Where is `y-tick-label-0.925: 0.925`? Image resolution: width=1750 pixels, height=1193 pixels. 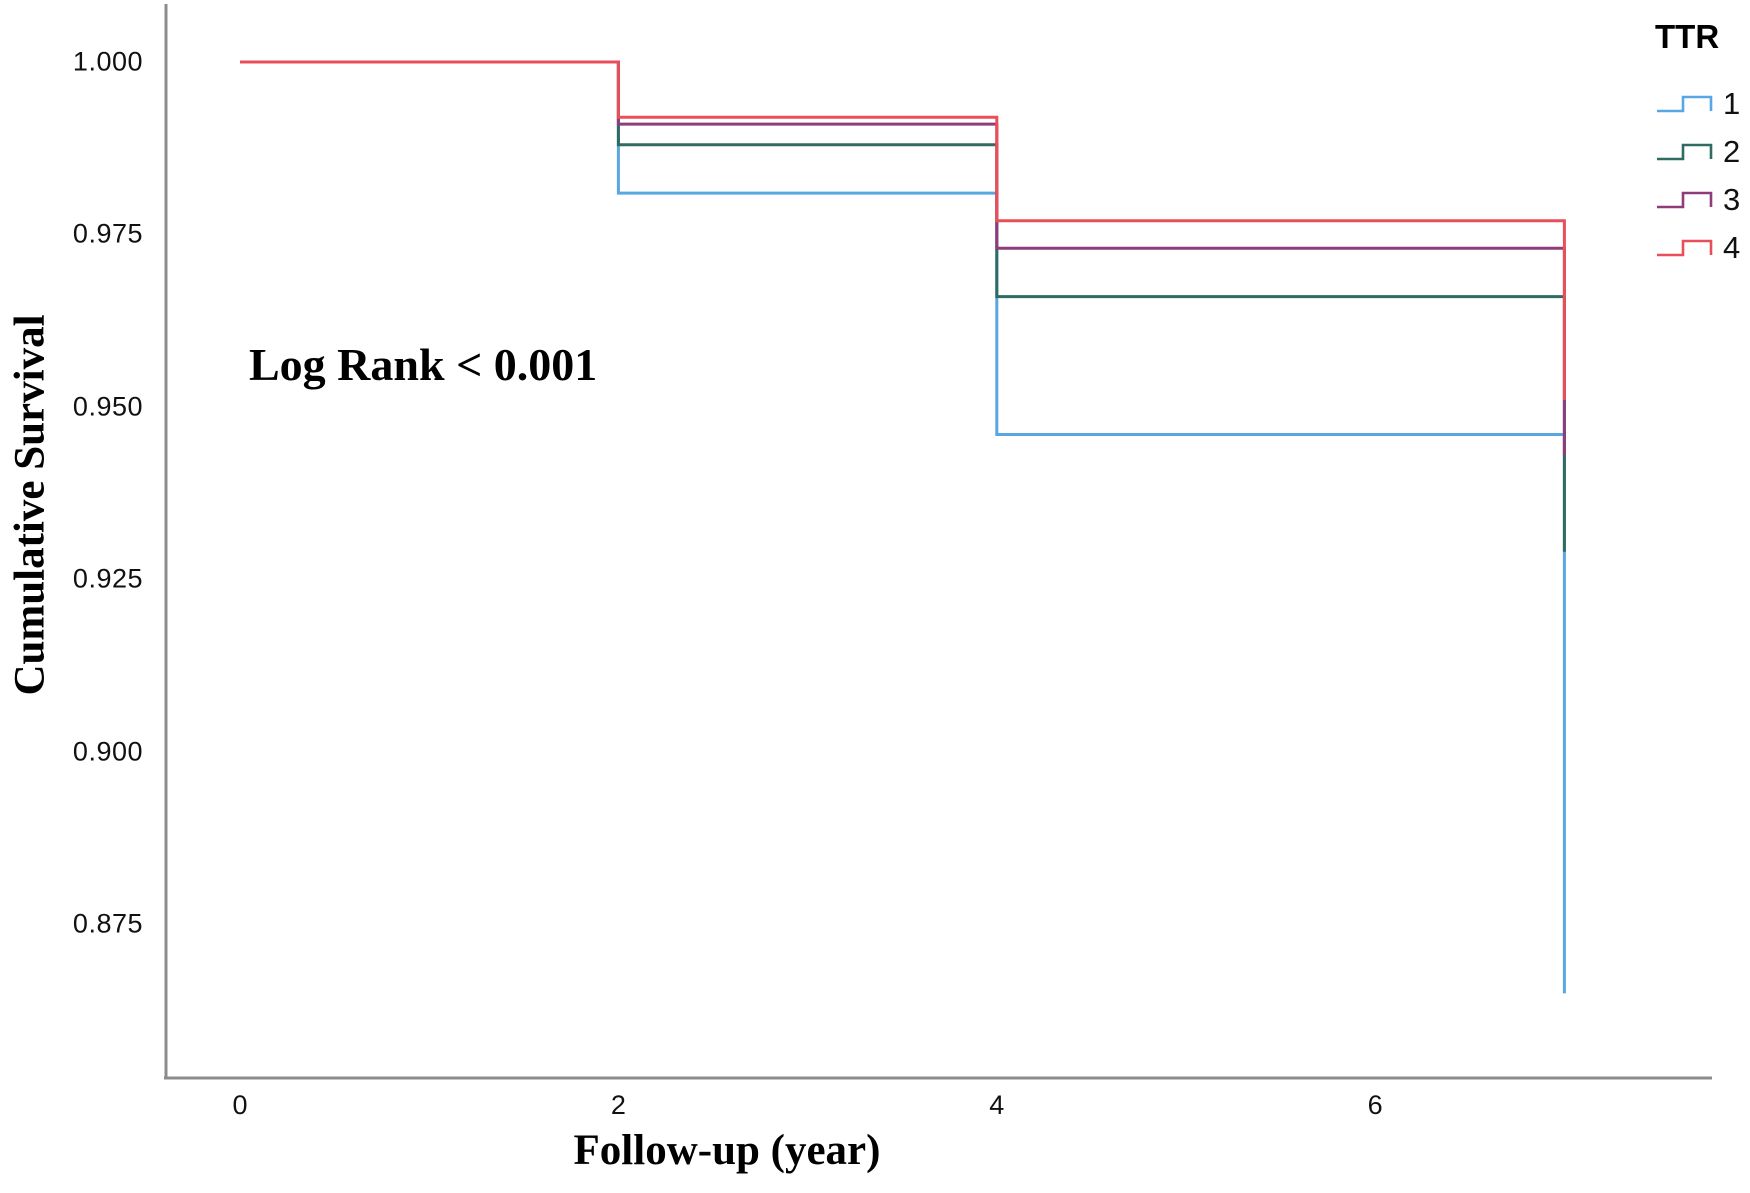 y-tick-label-0.925: 0.925 is located at coordinates (107, 578).